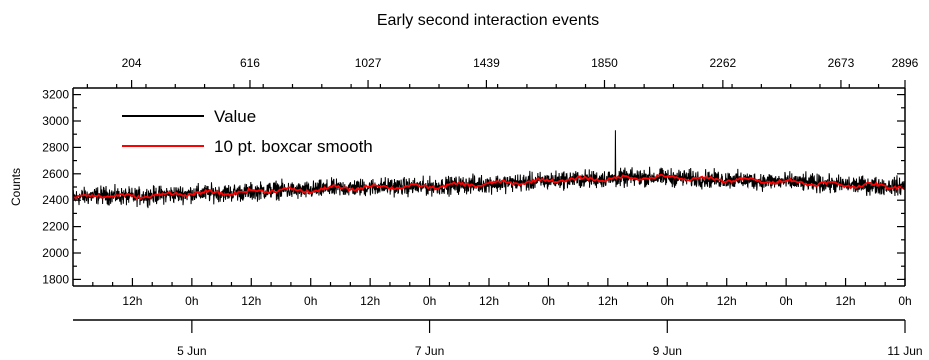 The height and width of the screenshot is (360, 929). I want to click on series-smooth-line, so click(488, 187).